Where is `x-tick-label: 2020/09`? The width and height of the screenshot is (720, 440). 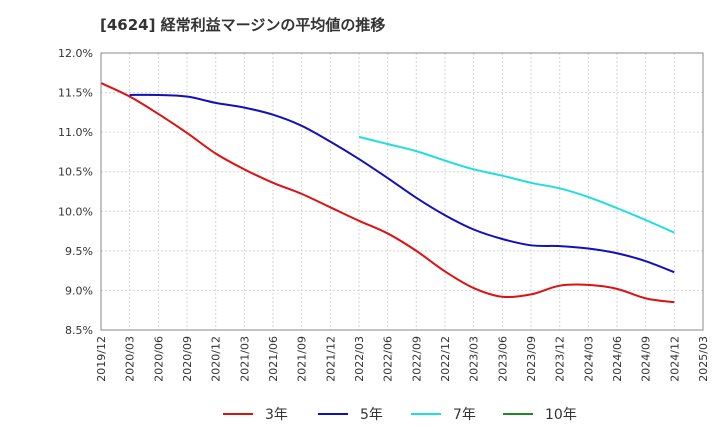
x-tick-label: 2020/09 is located at coordinates (187, 359).